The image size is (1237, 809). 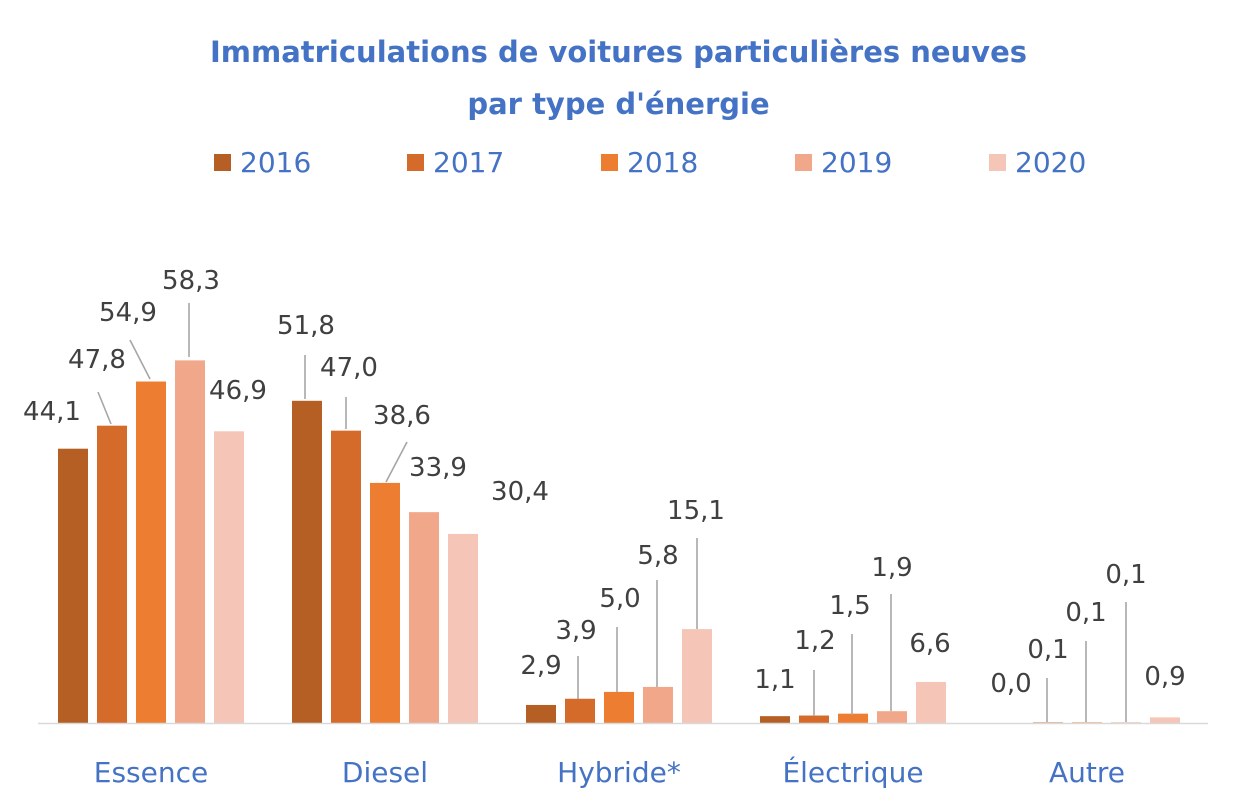 I want to click on bar-Diesel-2017, so click(x=346, y=576).